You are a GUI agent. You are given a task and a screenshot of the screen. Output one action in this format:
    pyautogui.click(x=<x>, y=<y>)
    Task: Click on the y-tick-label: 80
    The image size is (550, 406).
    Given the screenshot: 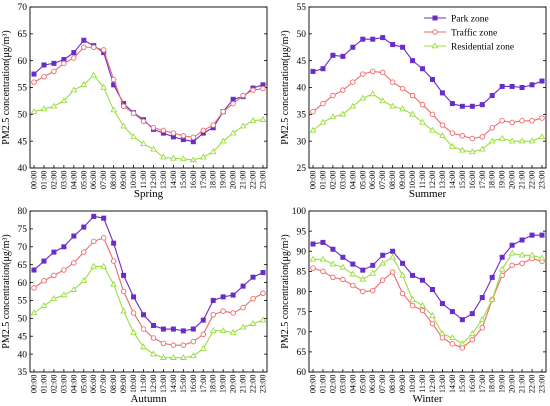 What is the action you would take?
    pyautogui.click(x=302, y=293)
    